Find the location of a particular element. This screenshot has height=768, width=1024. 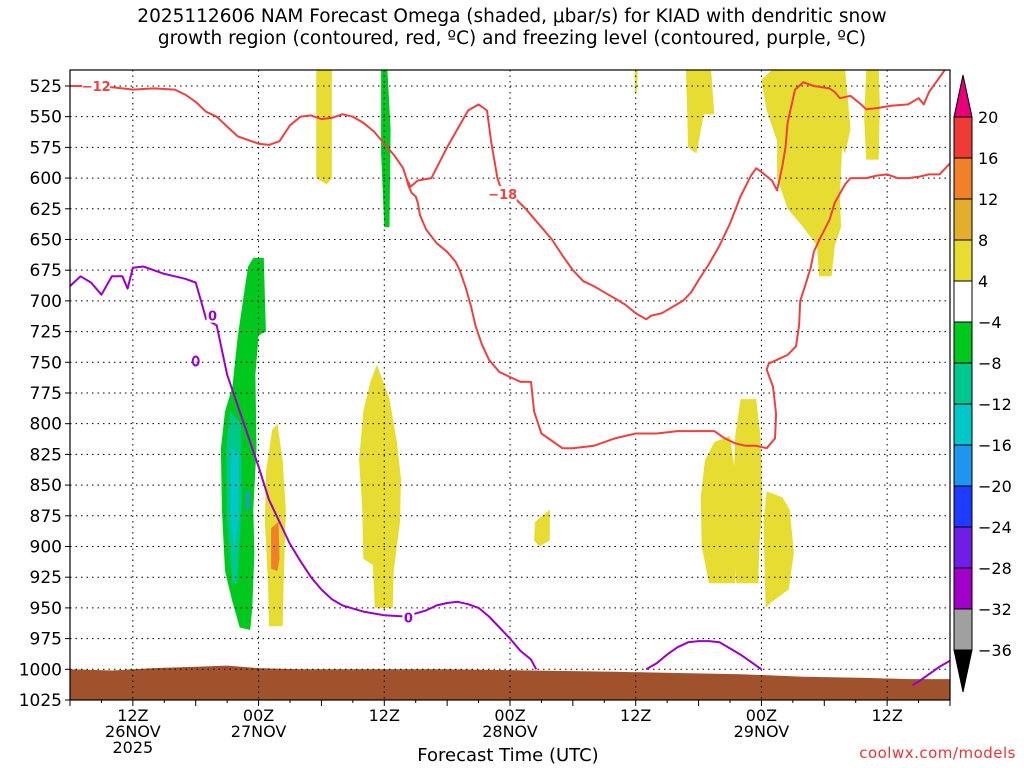

y-tick-label: 875 is located at coordinates (46, 517).